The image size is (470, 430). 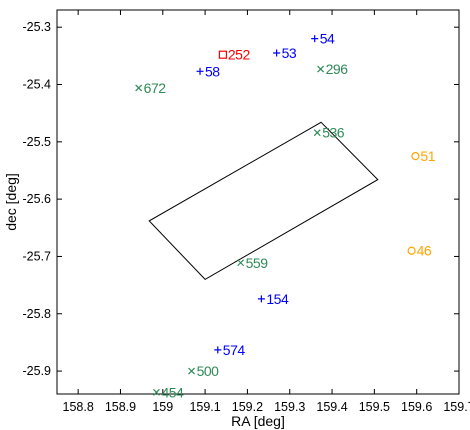 What do you see at coordinates (333, 133) in the screenshot?
I see `point-label: 536` at bounding box center [333, 133].